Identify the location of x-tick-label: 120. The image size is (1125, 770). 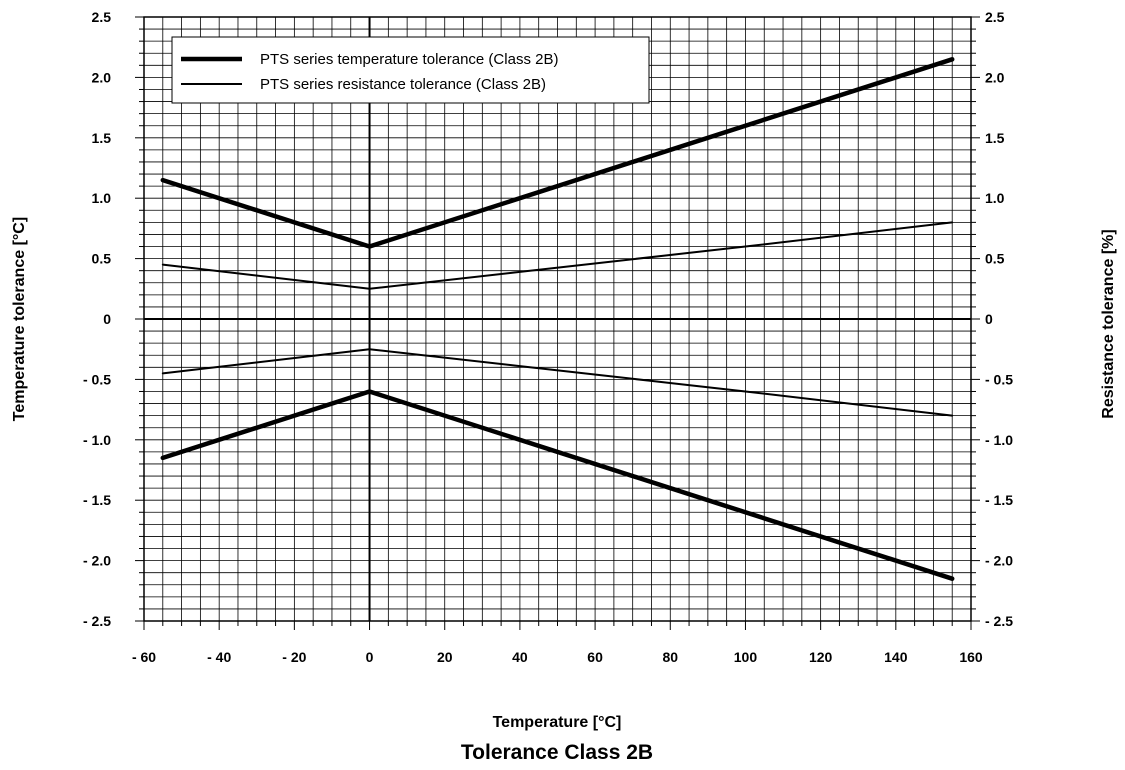
(821, 657).